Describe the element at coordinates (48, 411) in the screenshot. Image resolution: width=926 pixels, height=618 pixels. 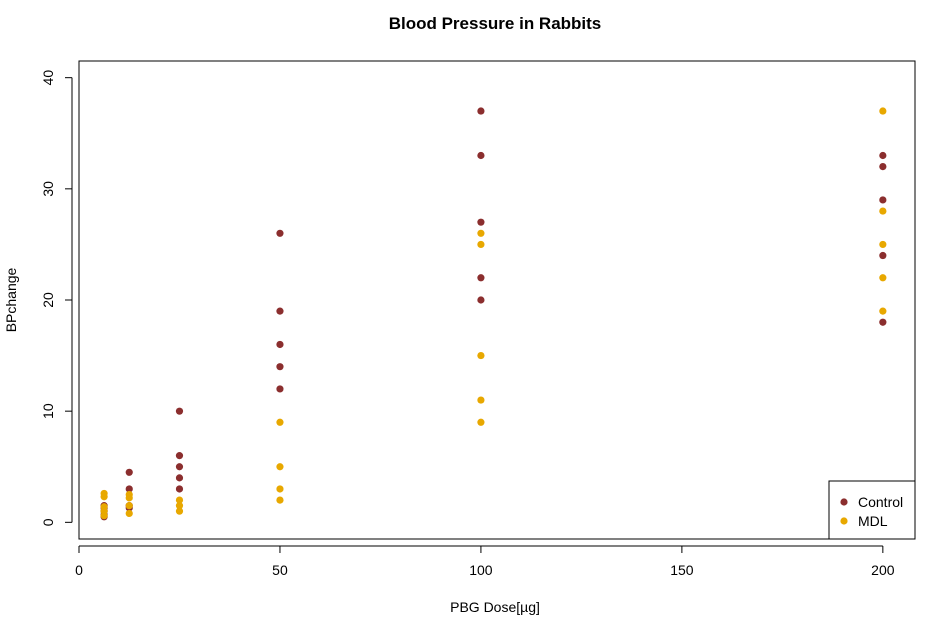
I see `y-tick-label: 10` at that location.